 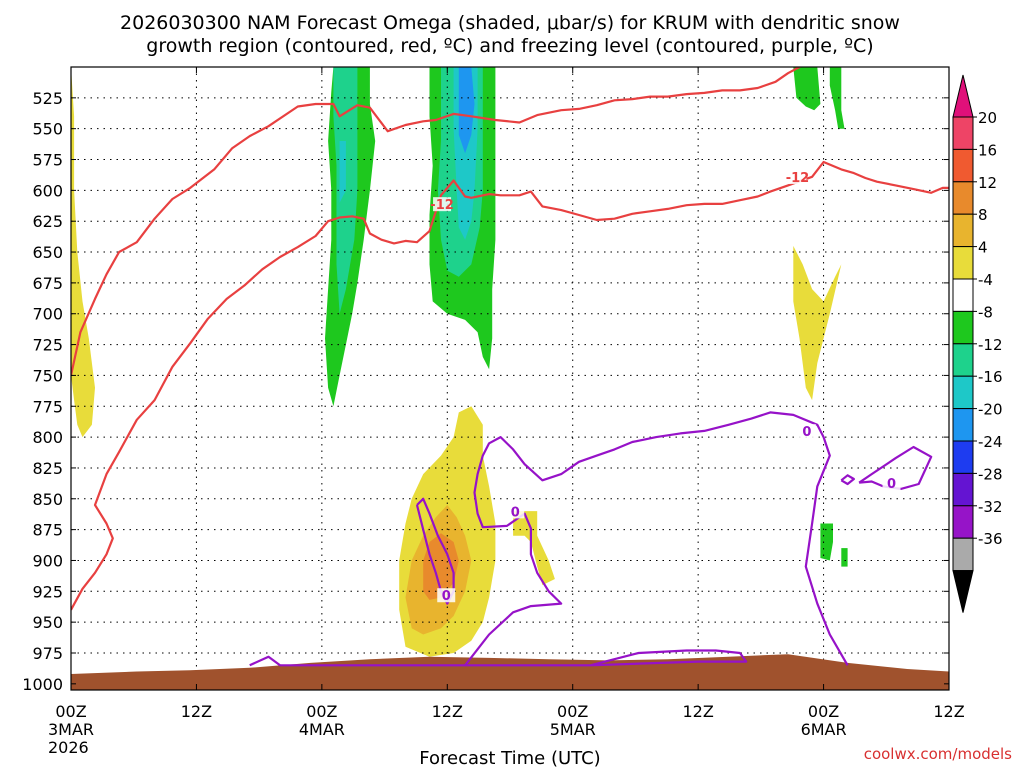 What do you see at coordinates (509, 758) in the screenshot?
I see `x-axis-label: Forecast Time (UTC)` at bounding box center [509, 758].